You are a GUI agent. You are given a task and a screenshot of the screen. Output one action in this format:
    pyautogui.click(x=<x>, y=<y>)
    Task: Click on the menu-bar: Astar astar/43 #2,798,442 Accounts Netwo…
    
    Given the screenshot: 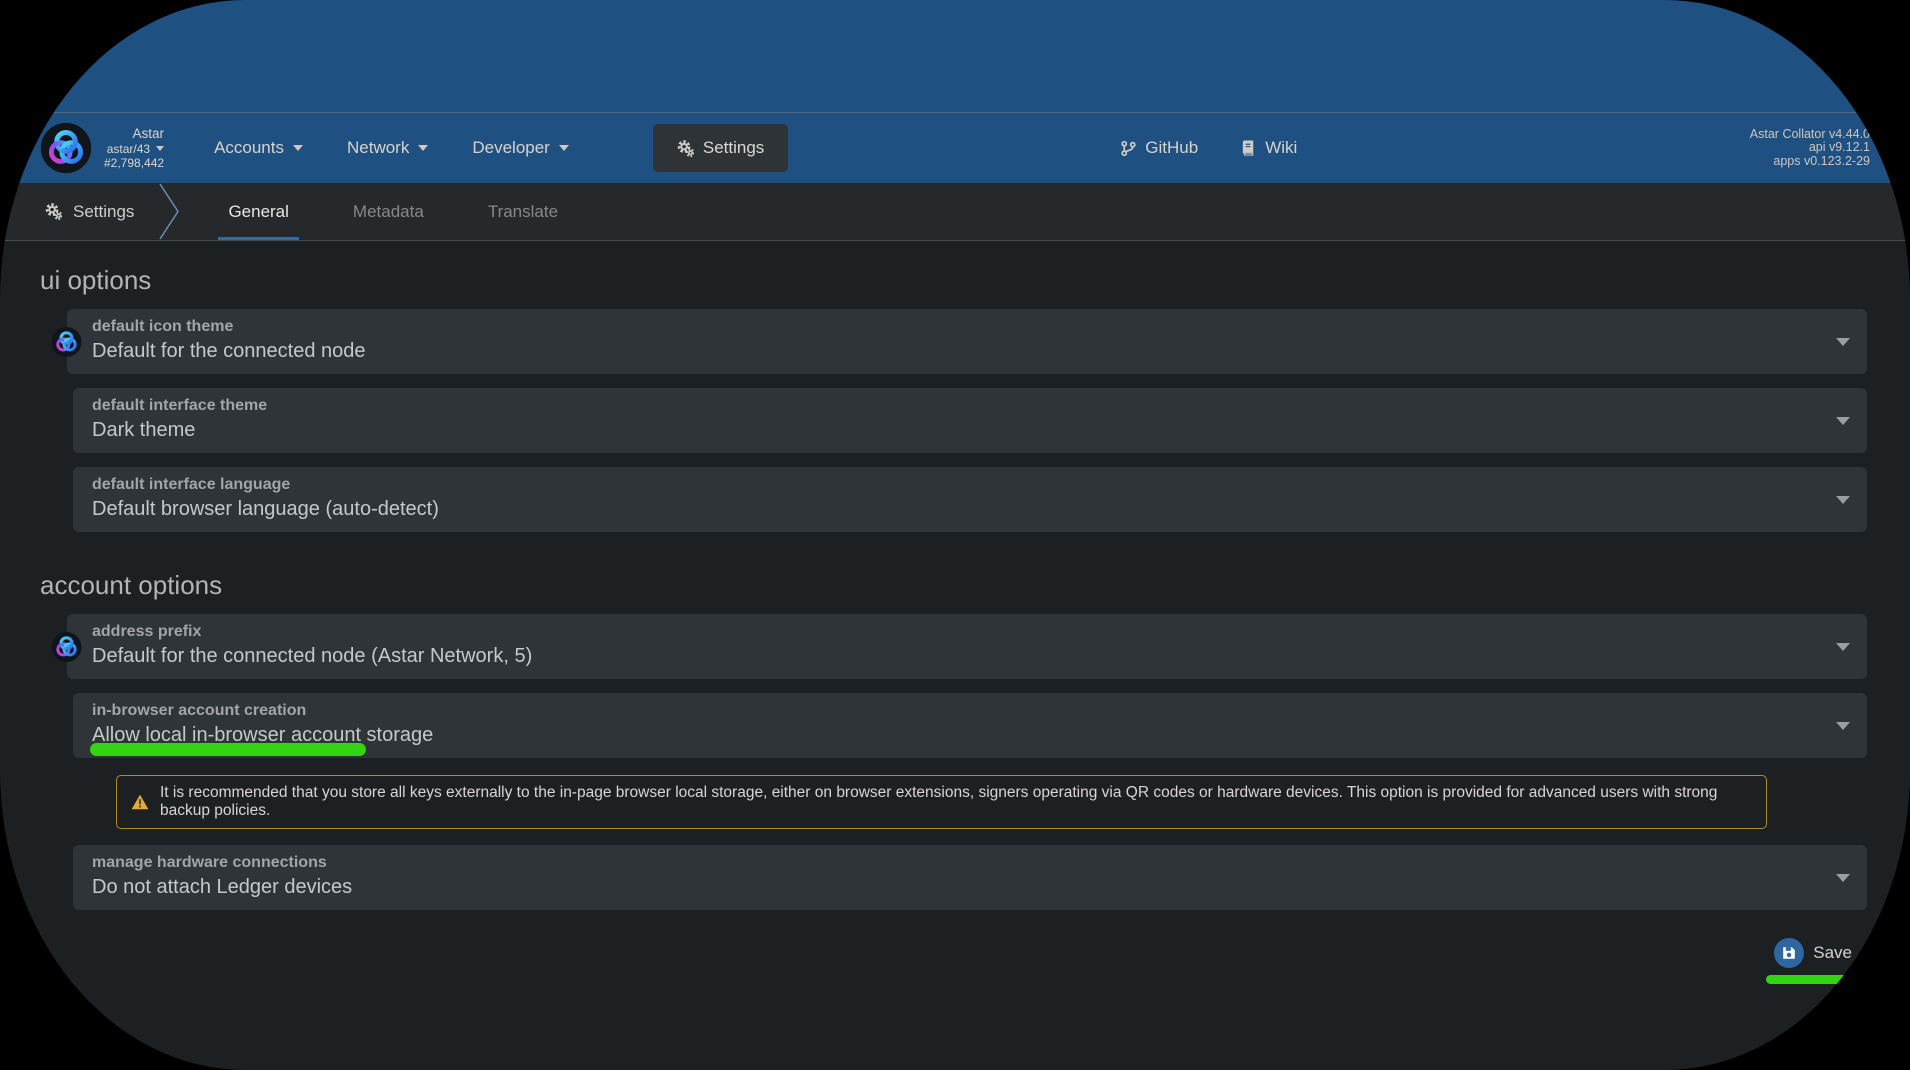 What is the action you would take?
    pyautogui.click(x=955, y=148)
    